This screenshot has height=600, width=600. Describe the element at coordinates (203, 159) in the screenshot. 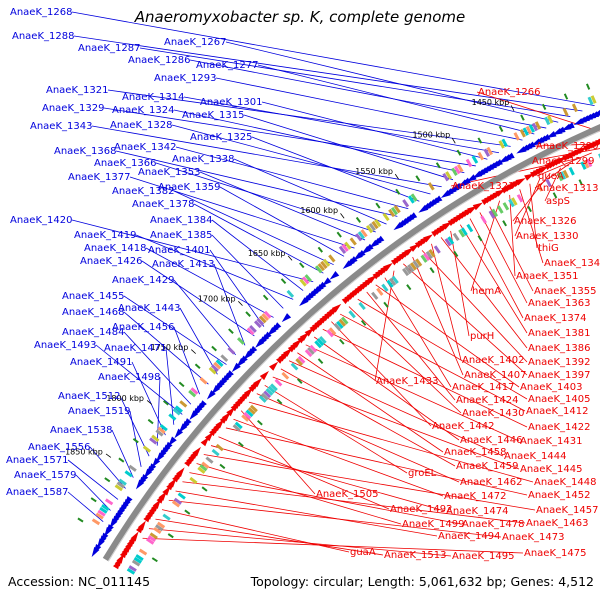

I see `left-gene-label: AnaeK_1338` at that location.